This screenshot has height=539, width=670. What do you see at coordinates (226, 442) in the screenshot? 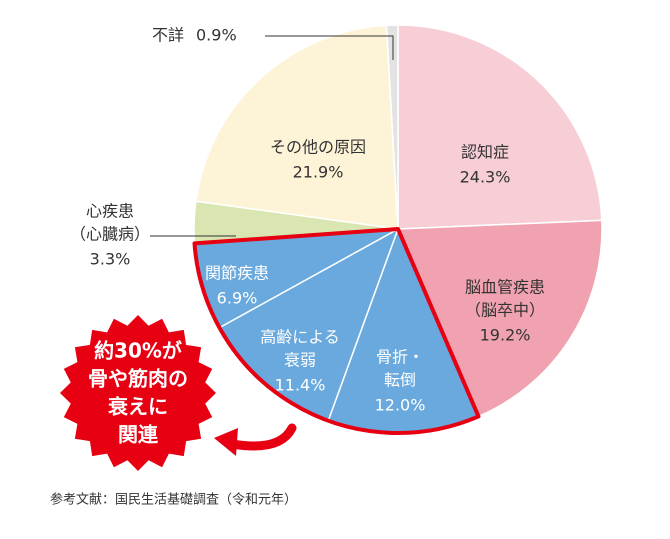
I see `callout-arrowhead` at bounding box center [226, 442].